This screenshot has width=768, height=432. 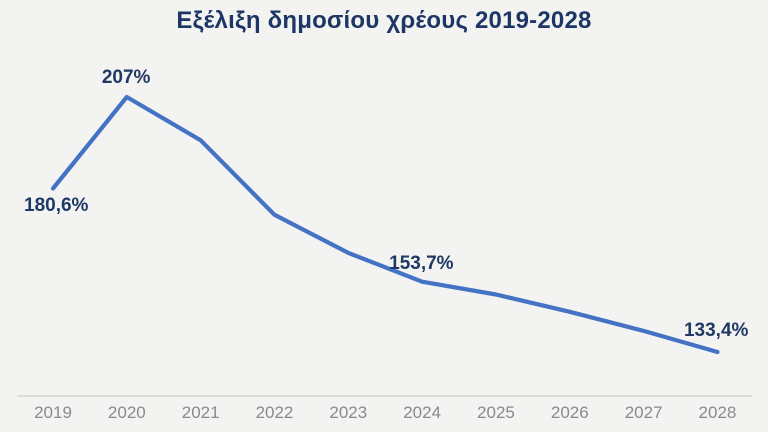 I want to click on x-axis-label: 2024, so click(x=422, y=412).